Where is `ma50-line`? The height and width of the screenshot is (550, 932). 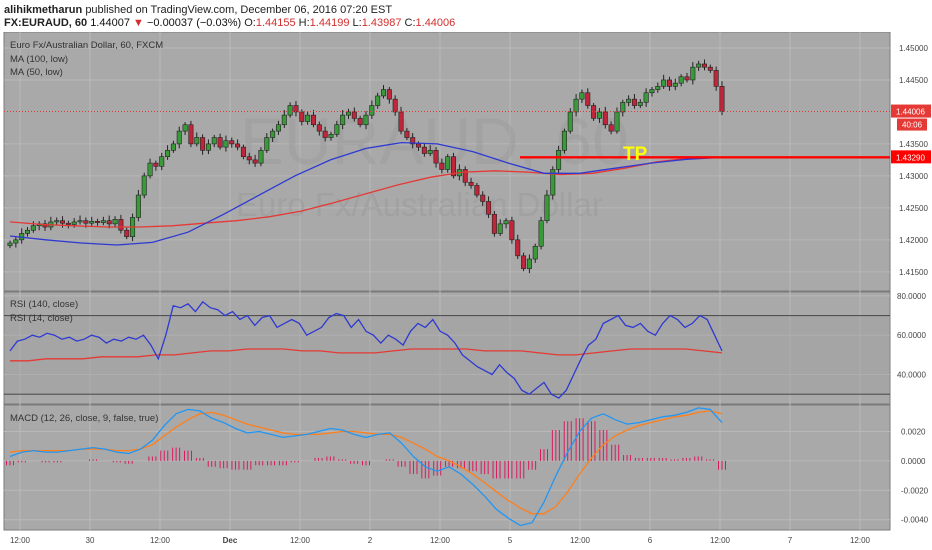 ma50-line is located at coordinates (366, 193).